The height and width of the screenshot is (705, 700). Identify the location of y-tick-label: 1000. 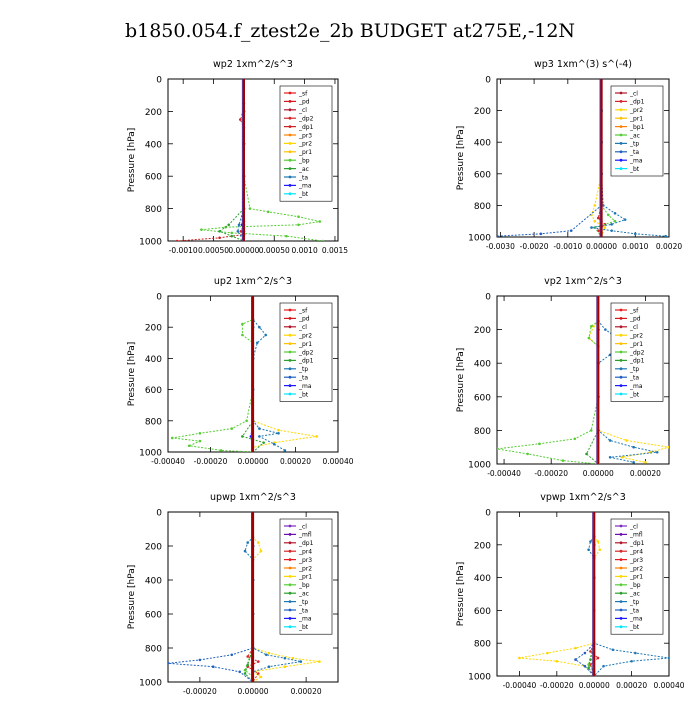
(150, 454).